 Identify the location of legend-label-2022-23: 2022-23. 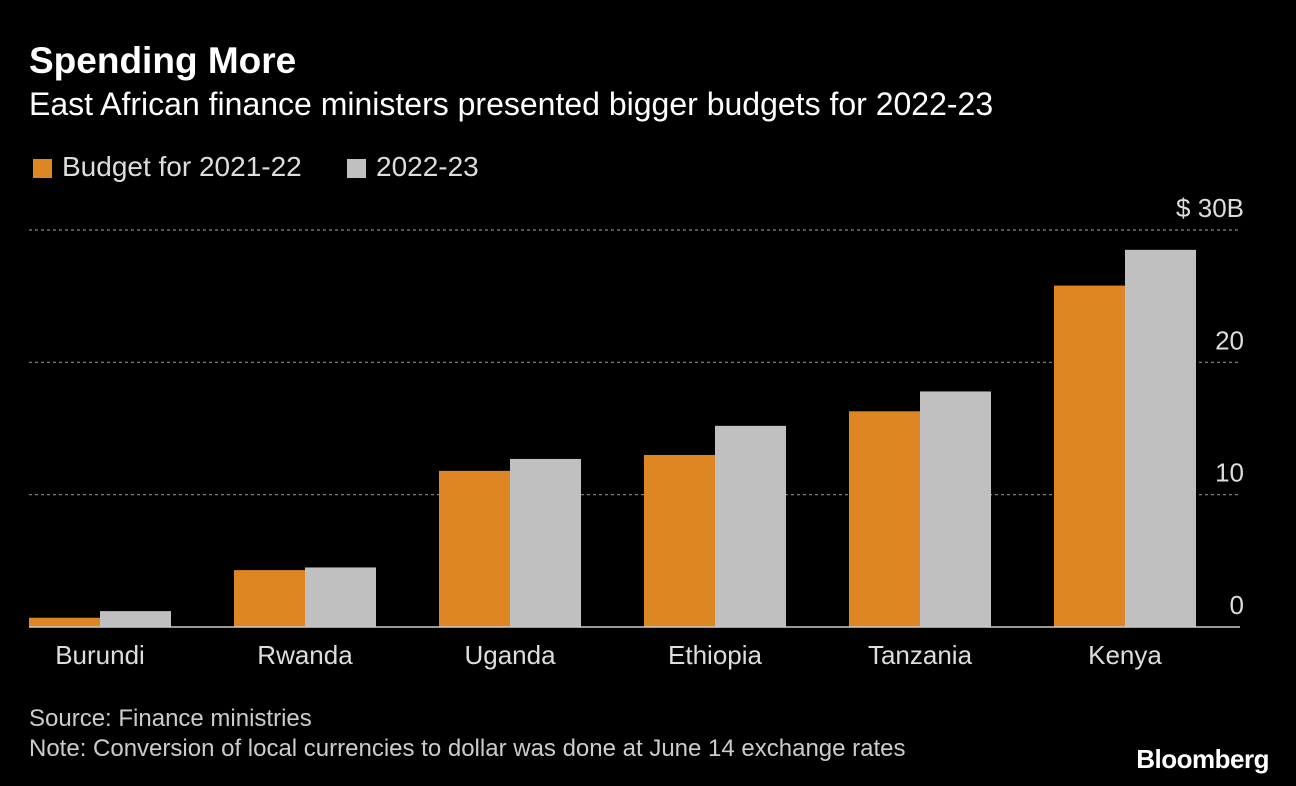
(427, 166).